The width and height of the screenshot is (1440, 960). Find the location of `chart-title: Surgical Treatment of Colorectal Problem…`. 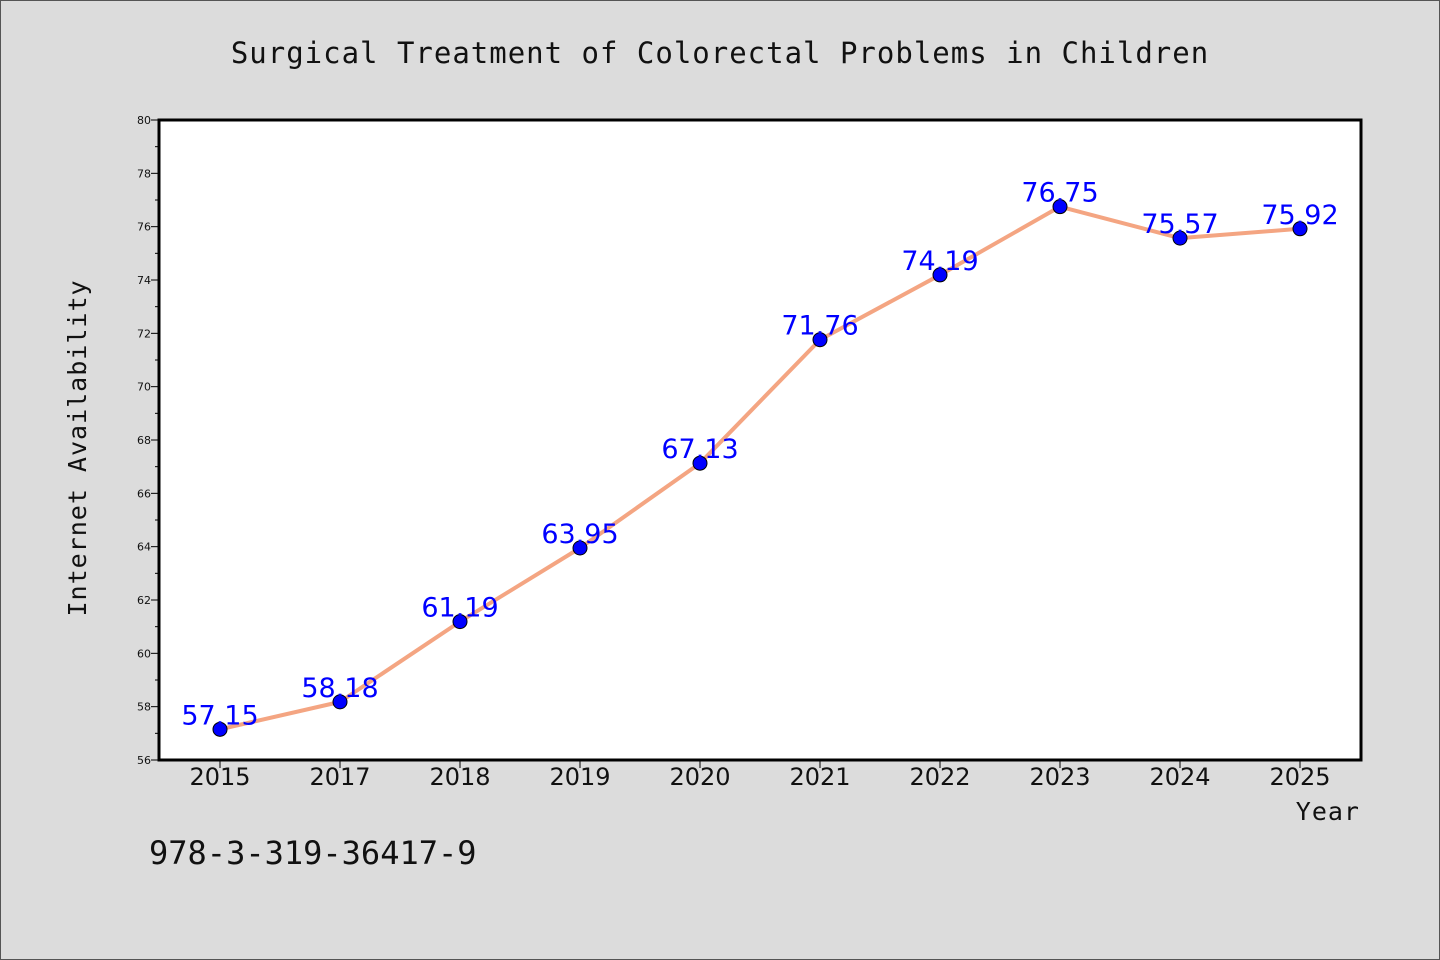

chart-title: Surgical Treatment of Colorectal Problem… is located at coordinates (720, 53).